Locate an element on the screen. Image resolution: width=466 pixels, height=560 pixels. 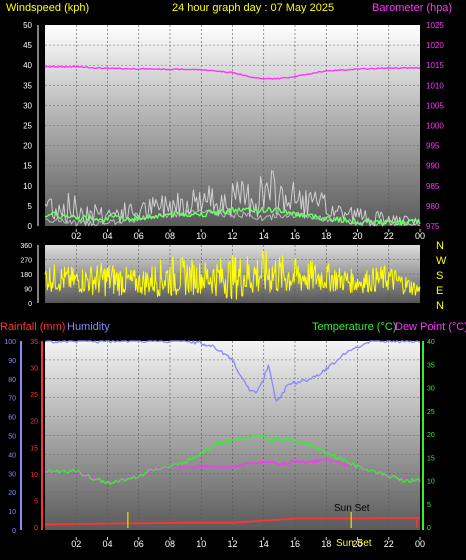
rain-ytick-label: 5 is located at coordinates (36, 501).